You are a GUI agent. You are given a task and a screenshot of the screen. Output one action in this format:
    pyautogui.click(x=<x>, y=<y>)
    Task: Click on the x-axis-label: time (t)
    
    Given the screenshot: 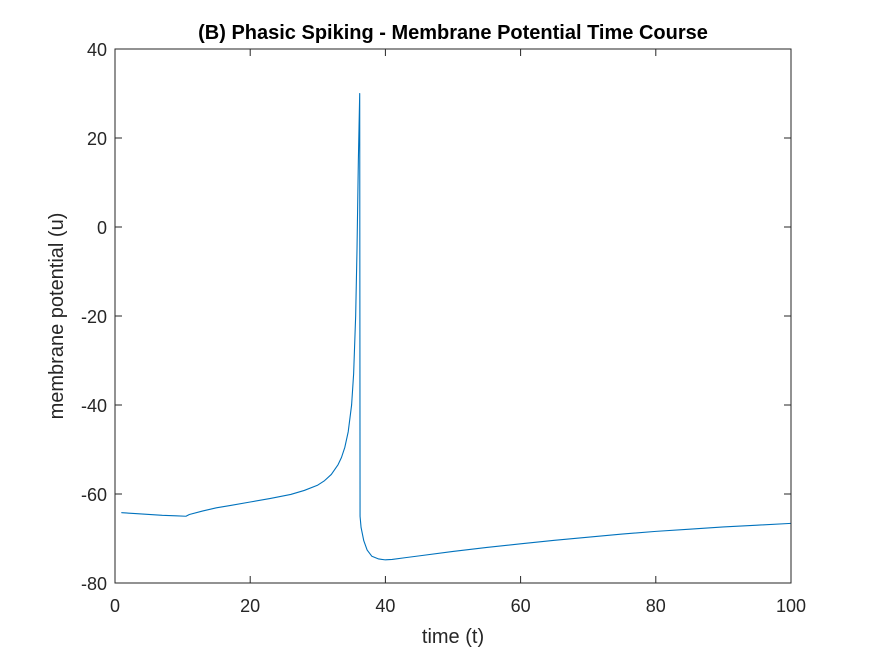 What is the action you would take?
    pyautogui.click(x=453, y=637)
    